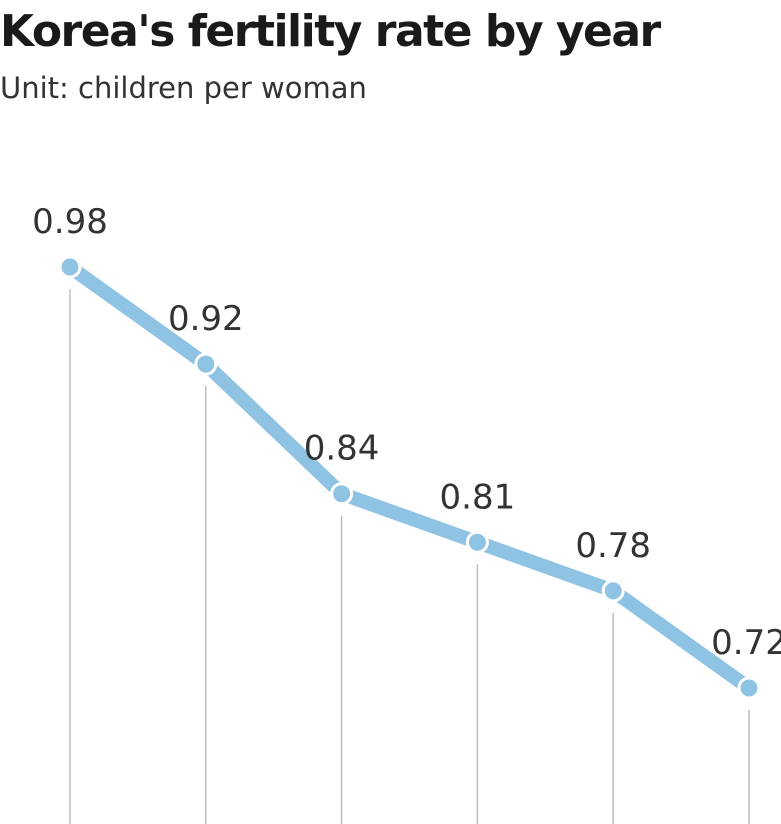 The height and width of the screenshot is (824, 781). What do you see at coordinates (342, 449) in the screenshot?
I see `data-label: 0.84` at bounding box center [342, 449].